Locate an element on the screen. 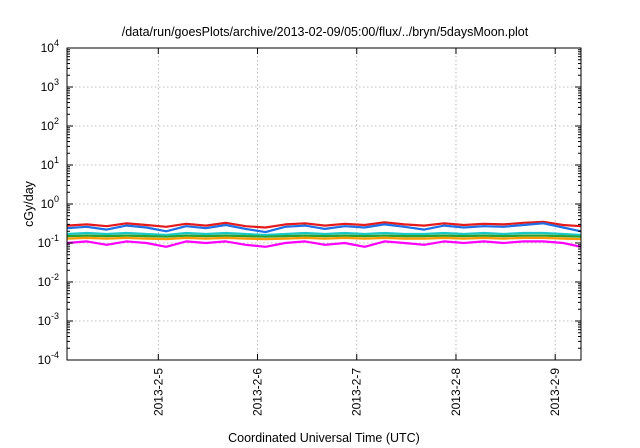  series-layer is located at coordinates (324, 234).